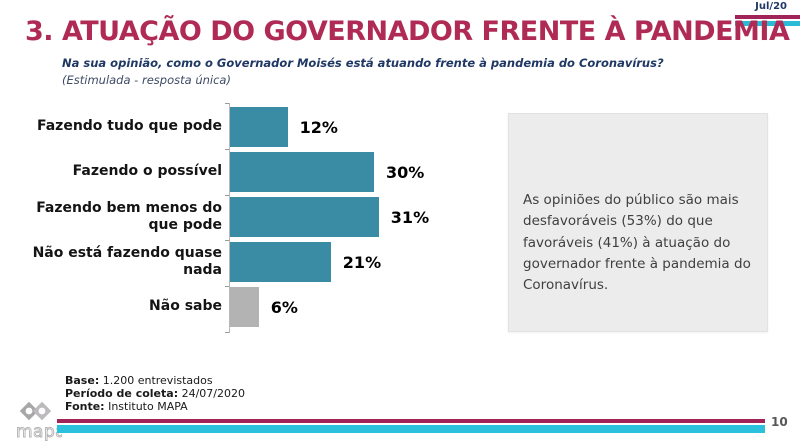  I want to click on footnote-value: Instituto MAPA, so click(146, 406).